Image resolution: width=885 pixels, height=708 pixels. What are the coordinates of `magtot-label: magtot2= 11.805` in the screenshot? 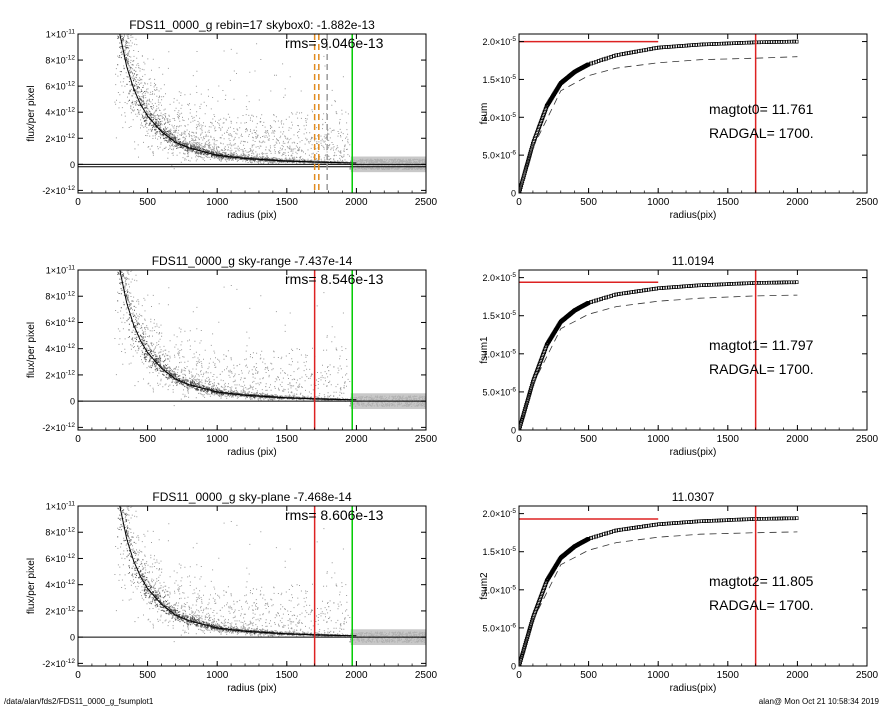 It's located at (761, 581).